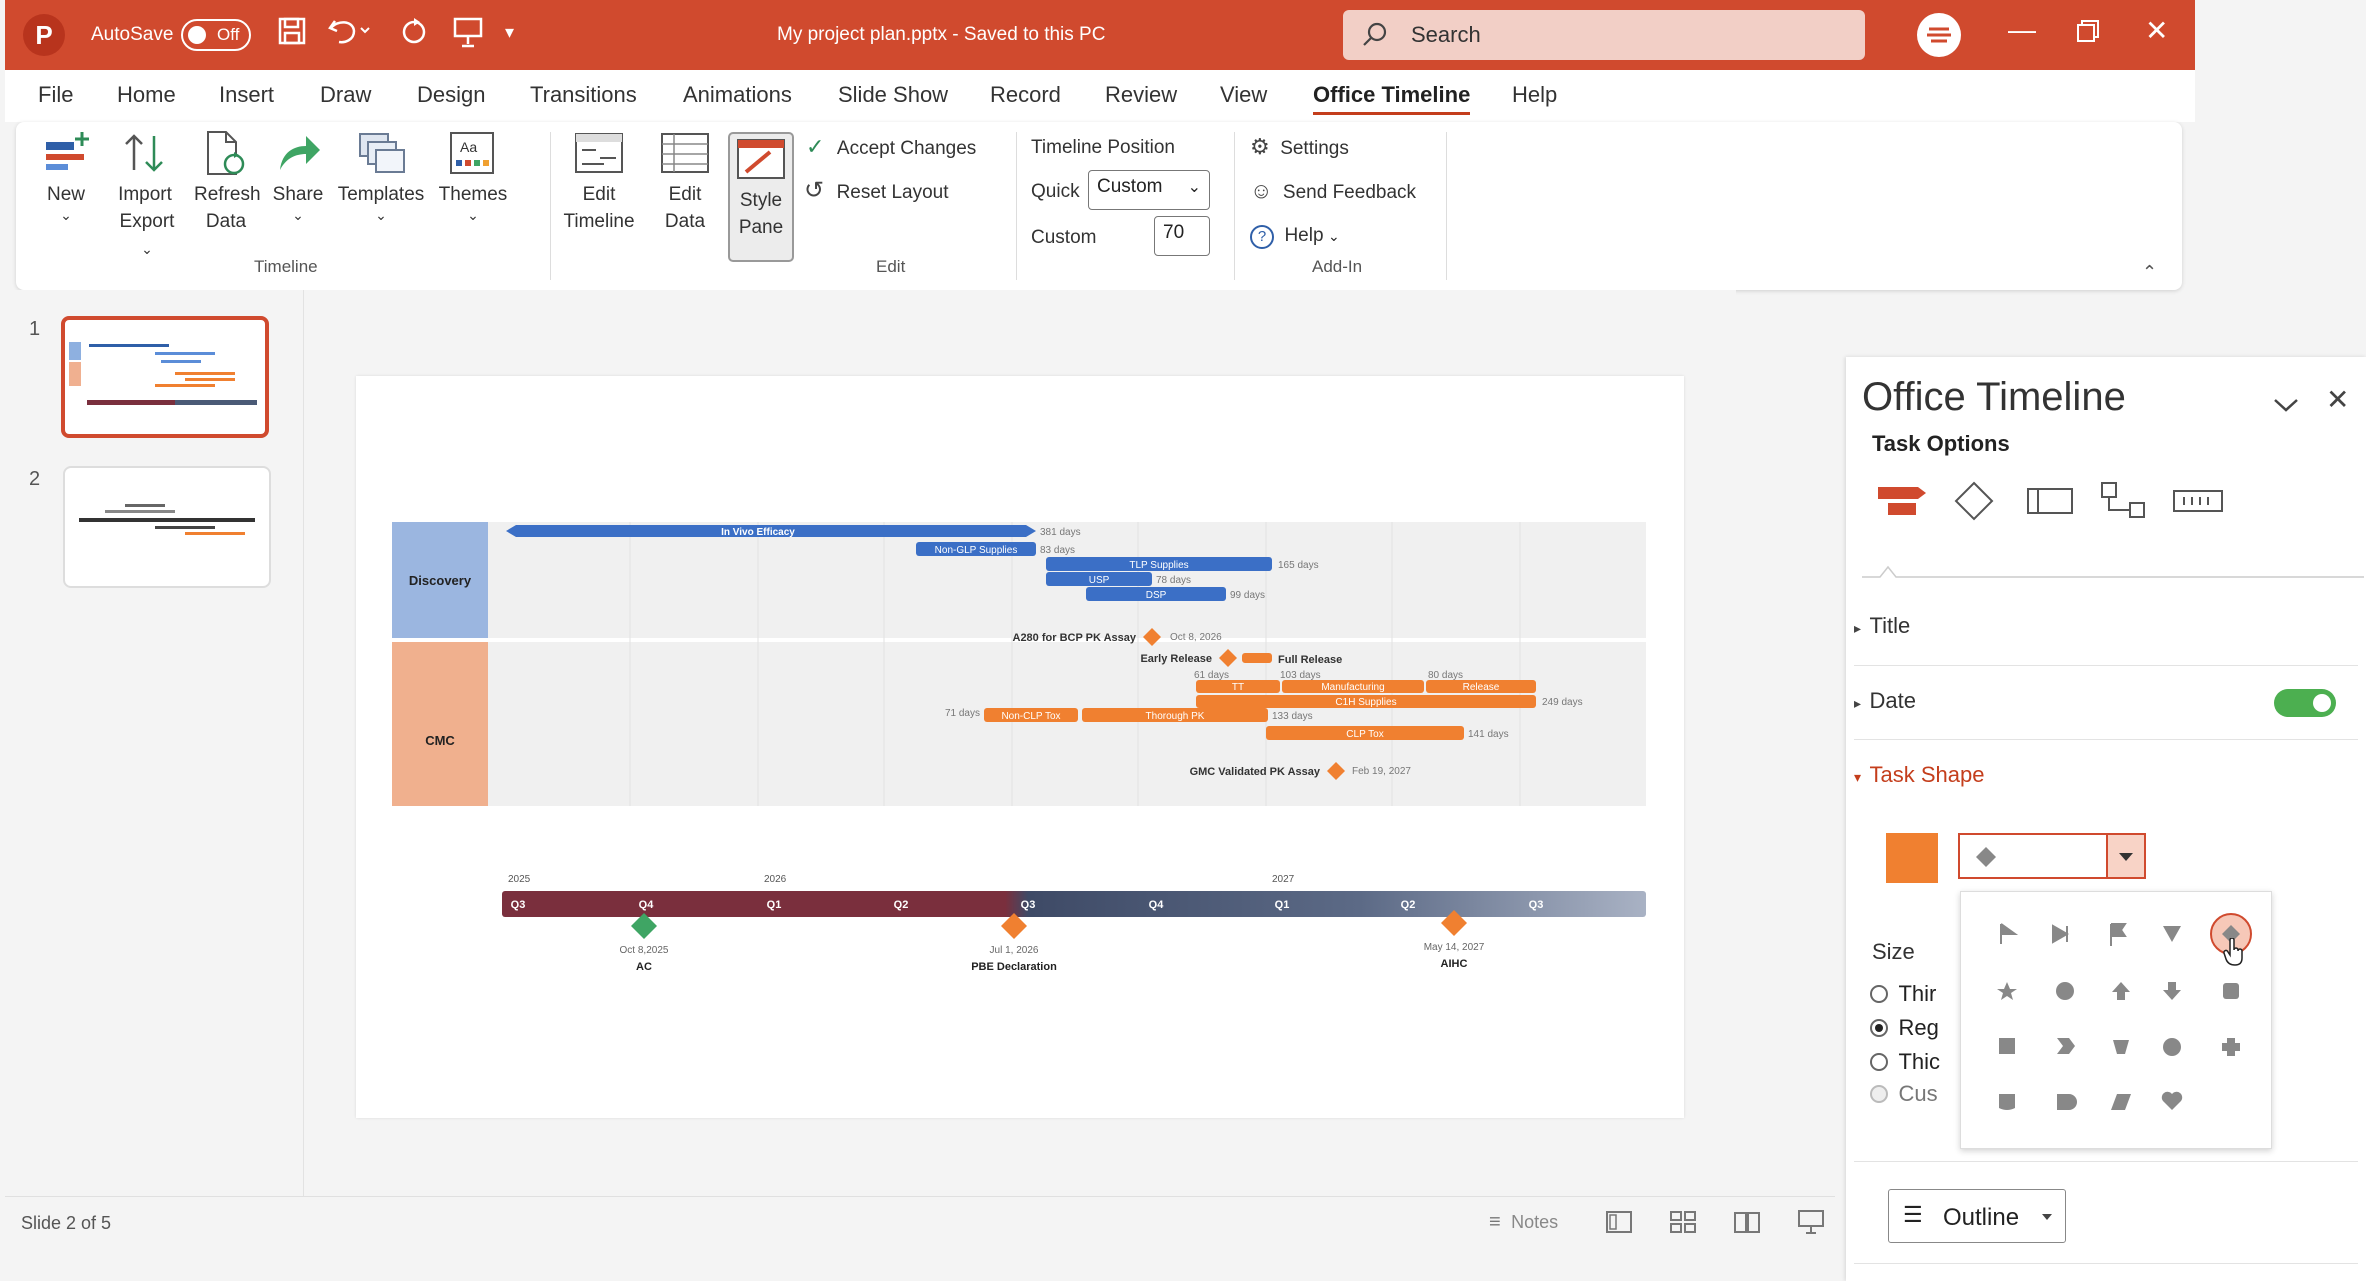 The image size is (2366, 1281). Describe the element at coordinates (2338, 399) in the screenshot. I see `close-pane-icon: ✕` at that location.